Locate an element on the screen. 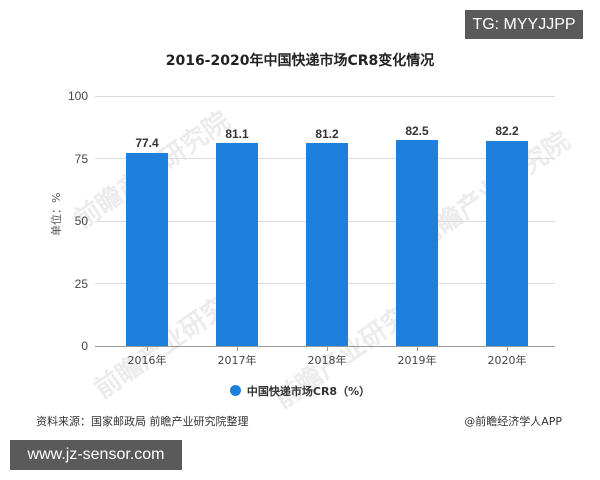 Image resolution: width=600 pixels, height=480 pixels. x-tick-2019: 2019年 is located at coordinates (417, 360).